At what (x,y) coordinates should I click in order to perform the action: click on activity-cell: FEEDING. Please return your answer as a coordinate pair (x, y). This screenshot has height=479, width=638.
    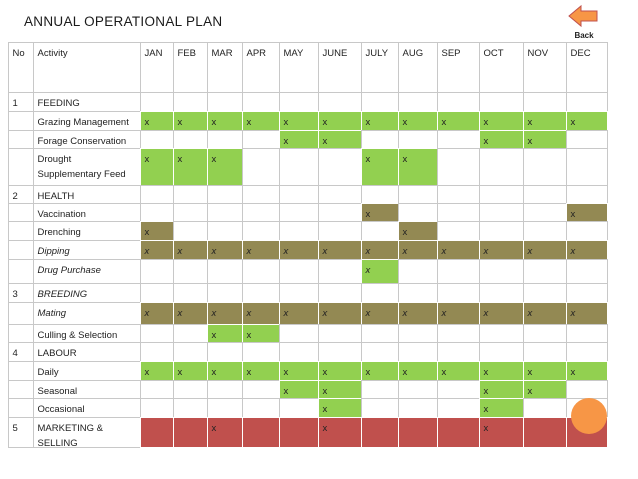
    Looking at the image, I should click on (86, 101).